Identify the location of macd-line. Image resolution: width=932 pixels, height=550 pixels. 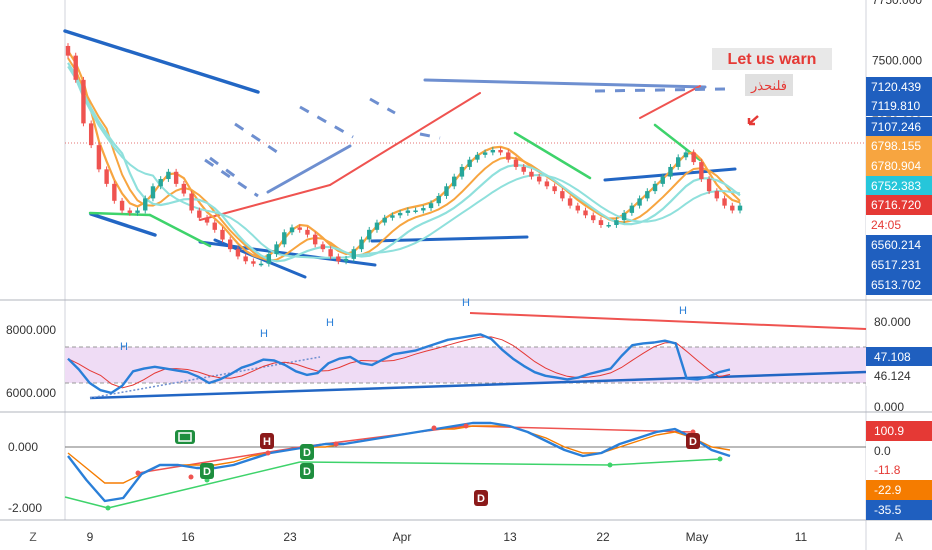
(399, 462).